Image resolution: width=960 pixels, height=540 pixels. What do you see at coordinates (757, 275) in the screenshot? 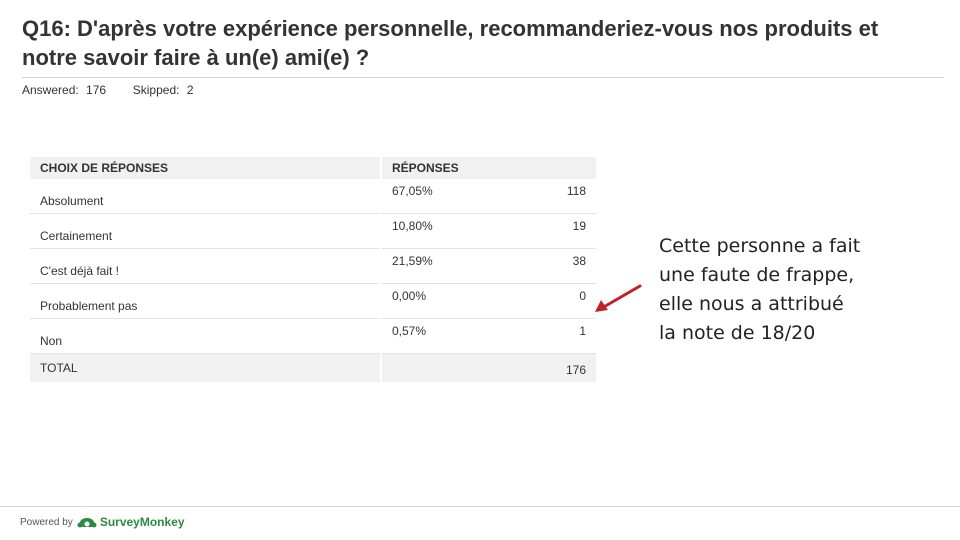
I see `note-line: une faute de frappe,` at bounding box center [757, 275].